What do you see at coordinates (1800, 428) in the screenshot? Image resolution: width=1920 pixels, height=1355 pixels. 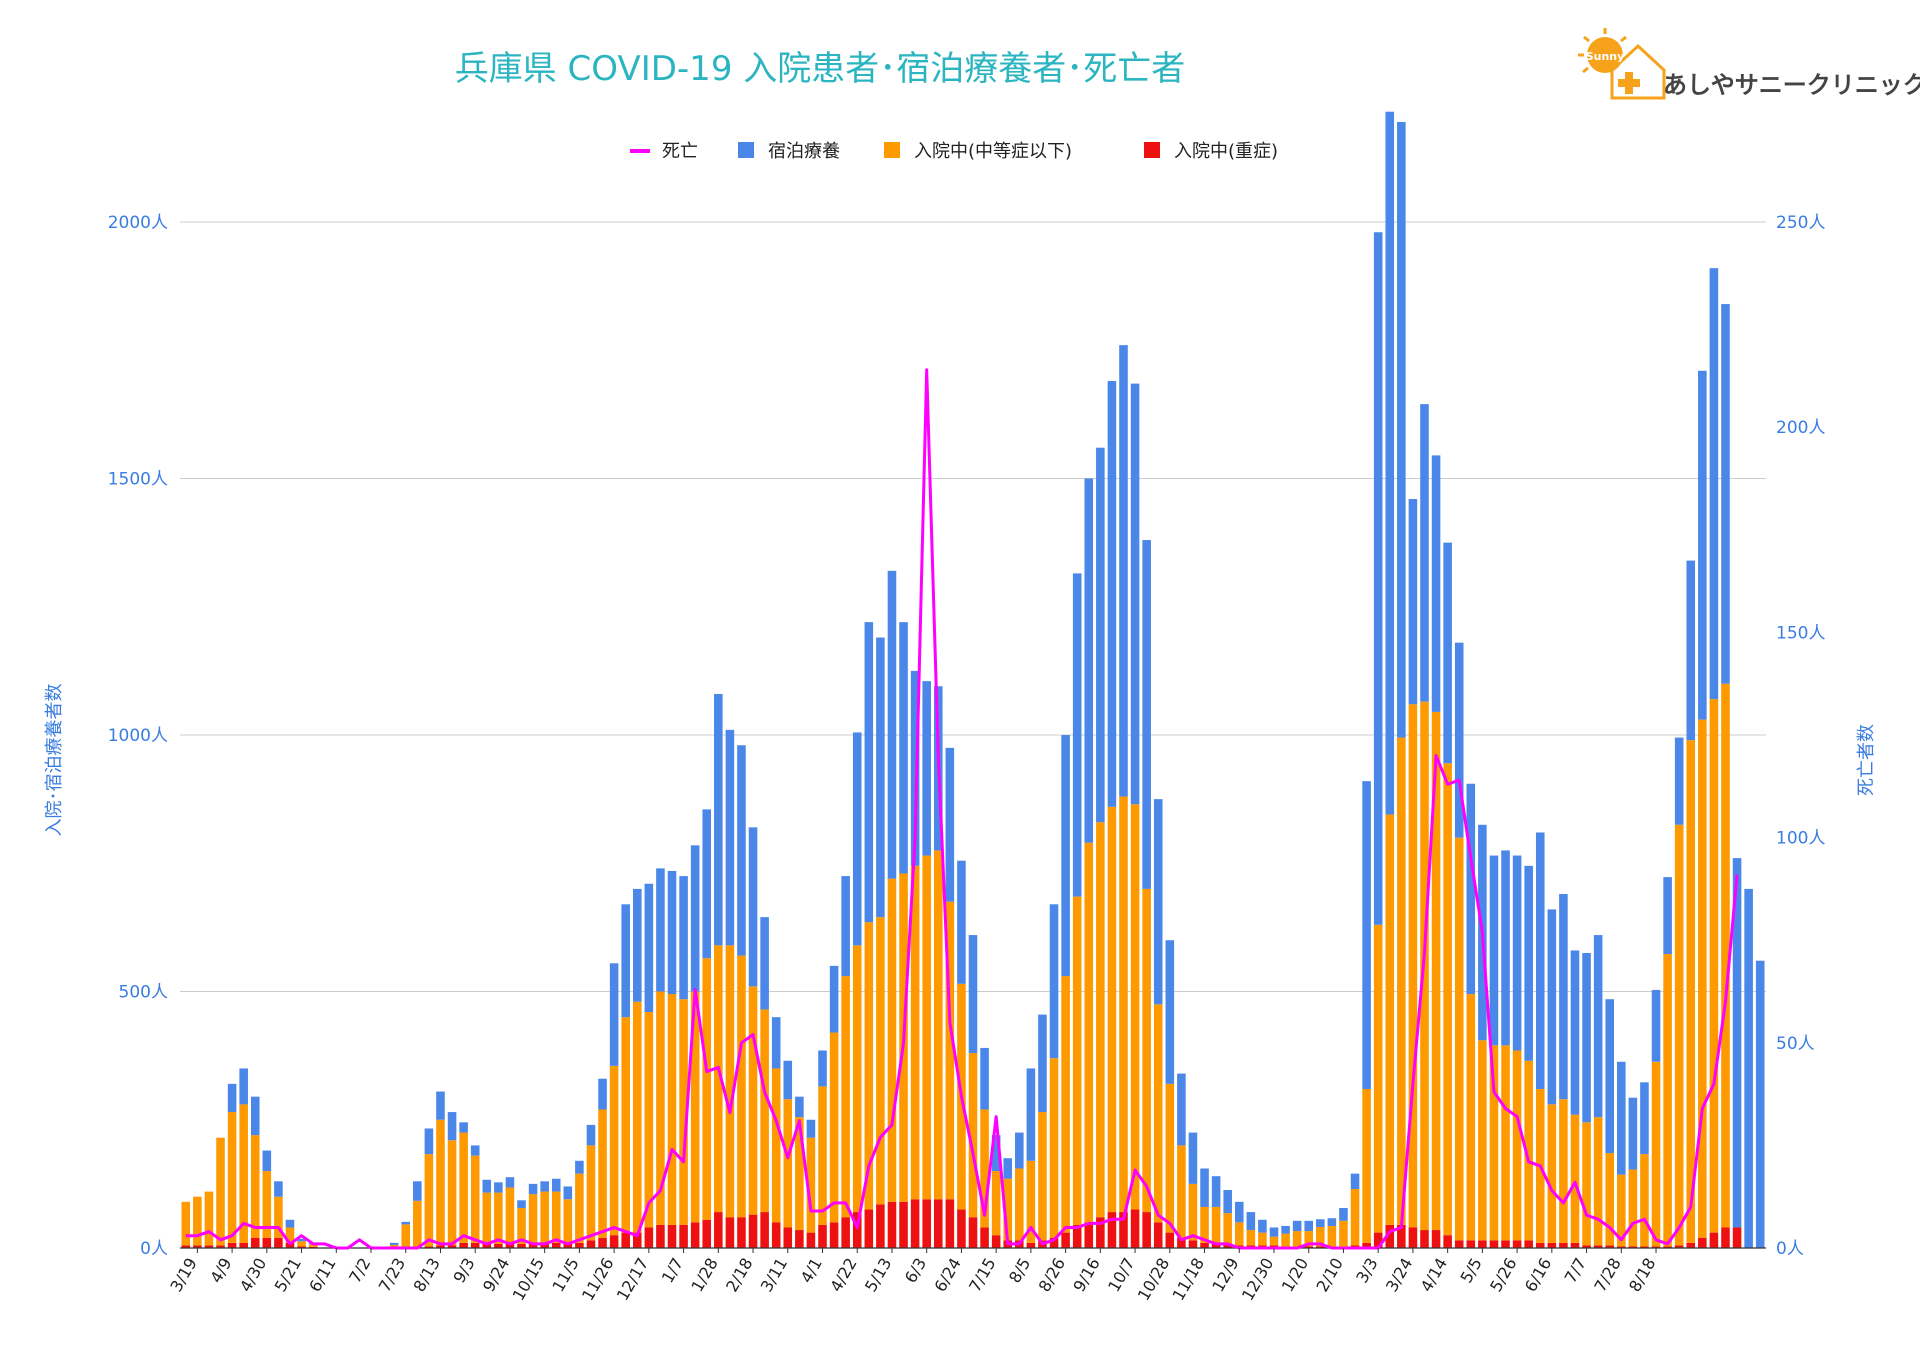 I see `right-tick-label: 200人` at bounding box center [1800, 428].